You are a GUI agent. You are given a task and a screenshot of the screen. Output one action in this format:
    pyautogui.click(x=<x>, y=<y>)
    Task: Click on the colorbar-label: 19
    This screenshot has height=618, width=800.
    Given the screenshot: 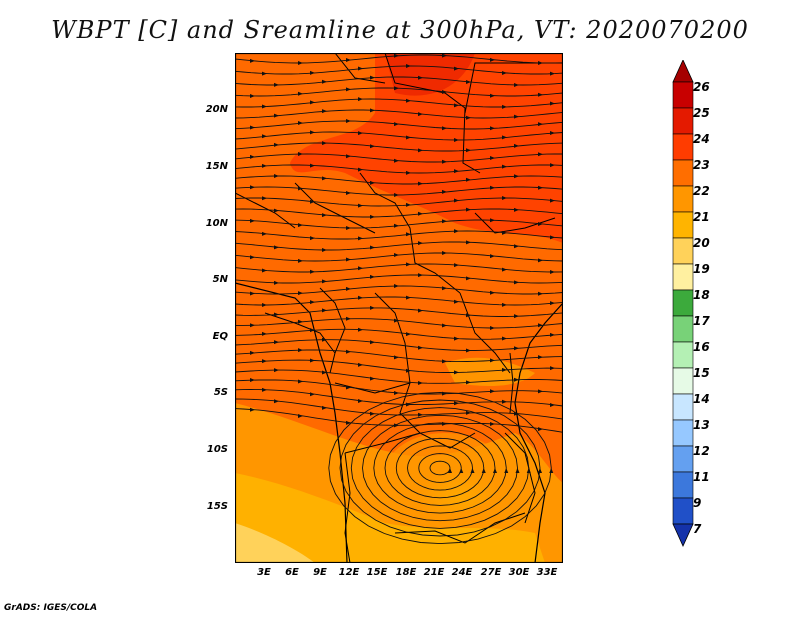 What is the action you would take?
    pyautogui.click(x=701, y=269)
    